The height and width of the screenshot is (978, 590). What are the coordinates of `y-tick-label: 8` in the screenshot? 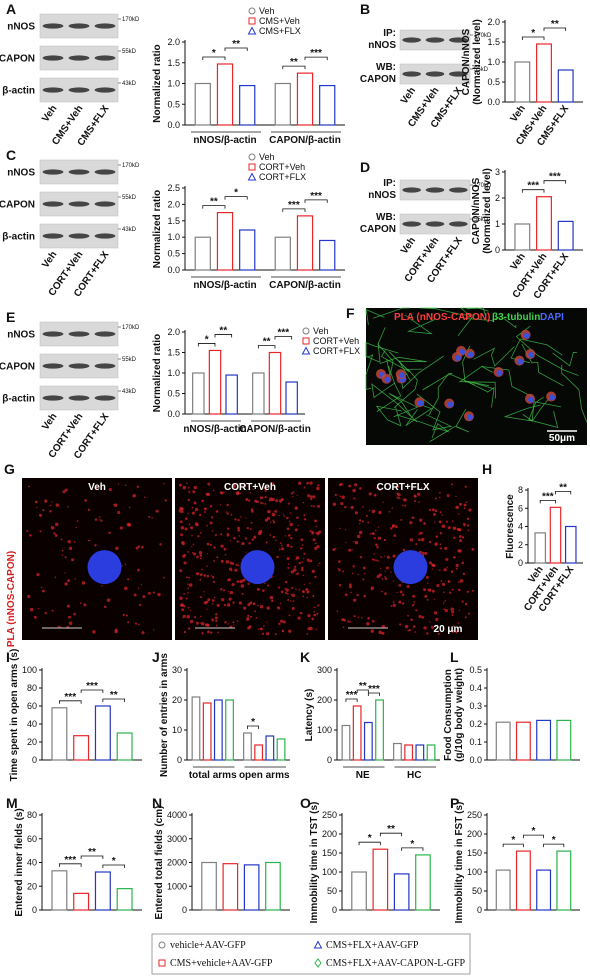 It's located at (520, 490).